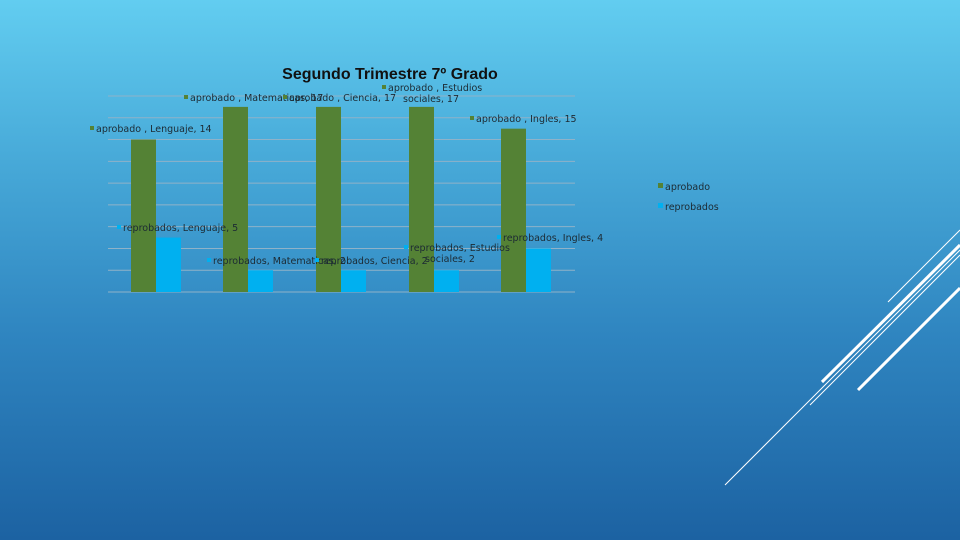  I want to click on bar-aprobado-ingles, so click(513, 210).